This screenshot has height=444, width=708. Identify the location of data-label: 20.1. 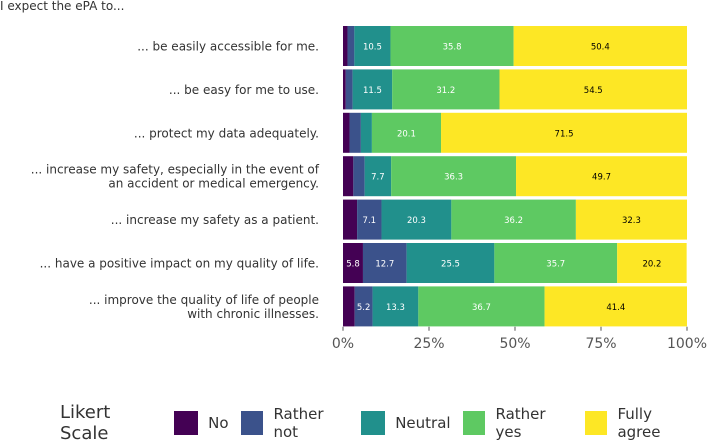
(406, 134).